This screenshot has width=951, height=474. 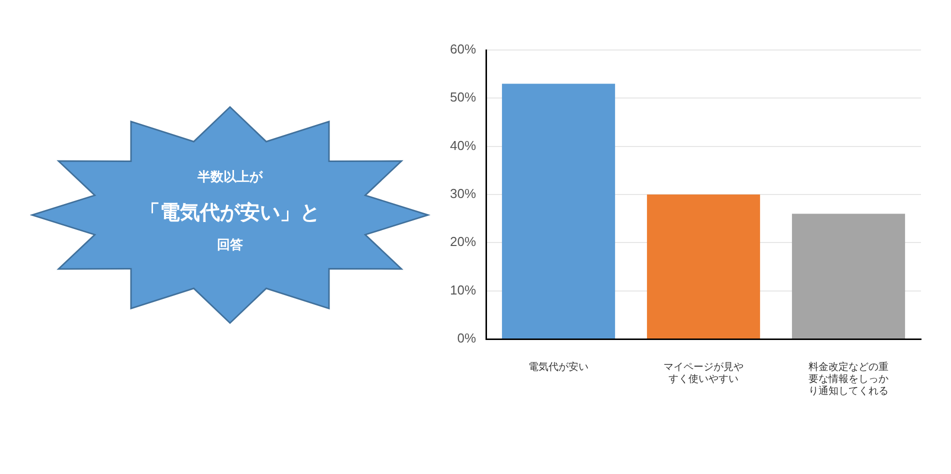 I want to click on y-tick-label: 40%, so click(x=463, y=145).